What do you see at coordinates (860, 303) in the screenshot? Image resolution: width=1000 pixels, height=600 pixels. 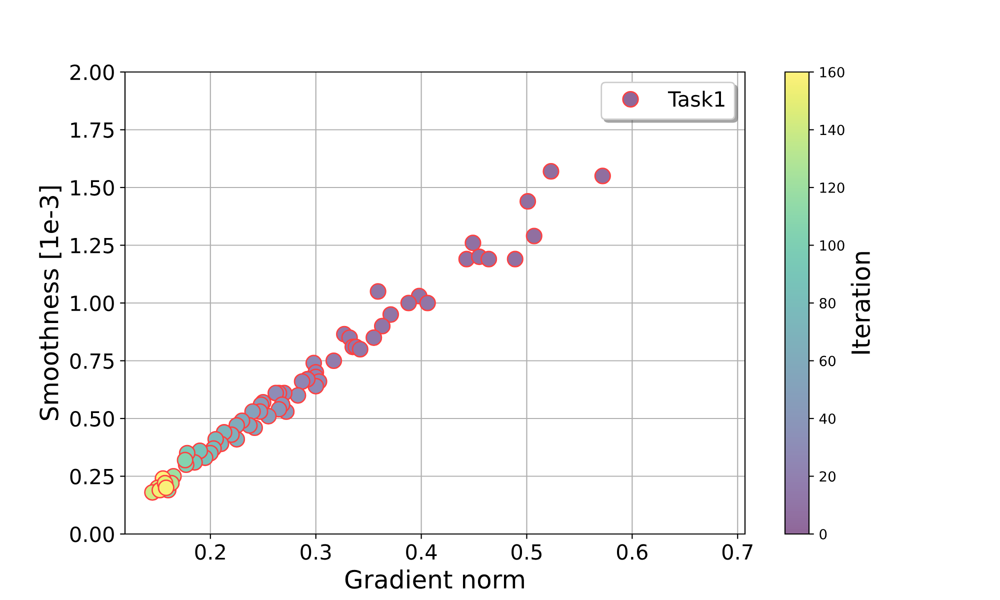 I see `color-bar-title: Iteration` at bounding box center [860, 303].